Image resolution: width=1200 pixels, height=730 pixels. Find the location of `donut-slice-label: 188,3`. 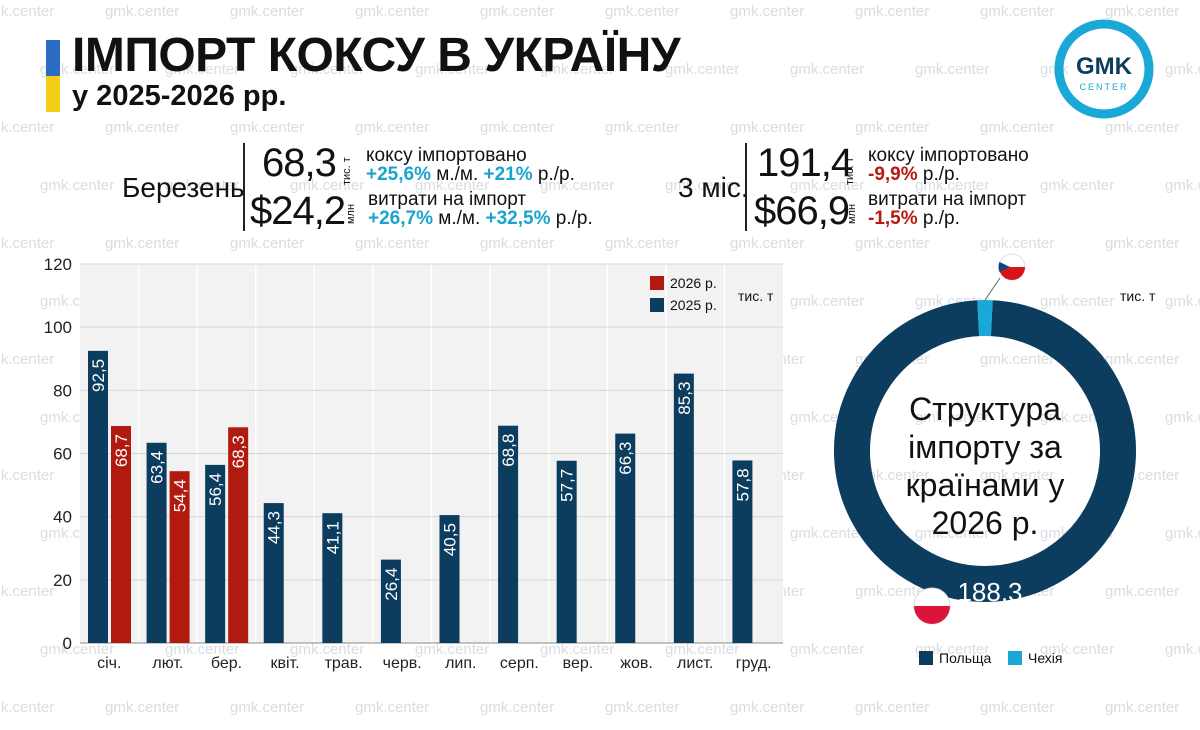

donut-slice-label: 188,3 is located at coordinates (989, 592).